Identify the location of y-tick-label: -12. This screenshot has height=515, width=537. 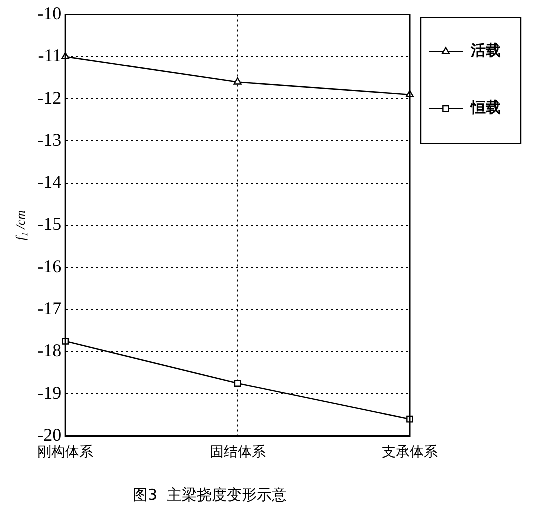
(50, 98).